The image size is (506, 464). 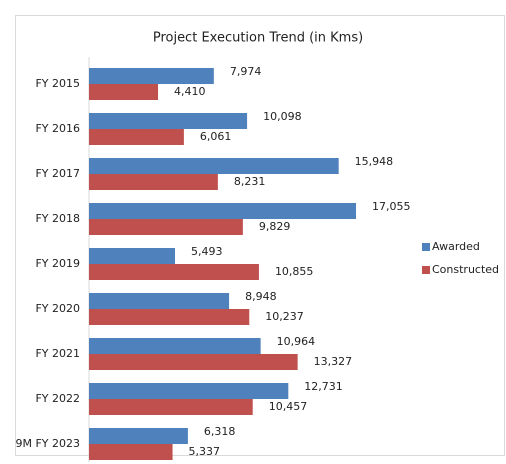 What do you see at coordinates (57, 83) in the screenshot?
I see `y-tick-label: FY 2015` at bounding box center [57, 83].